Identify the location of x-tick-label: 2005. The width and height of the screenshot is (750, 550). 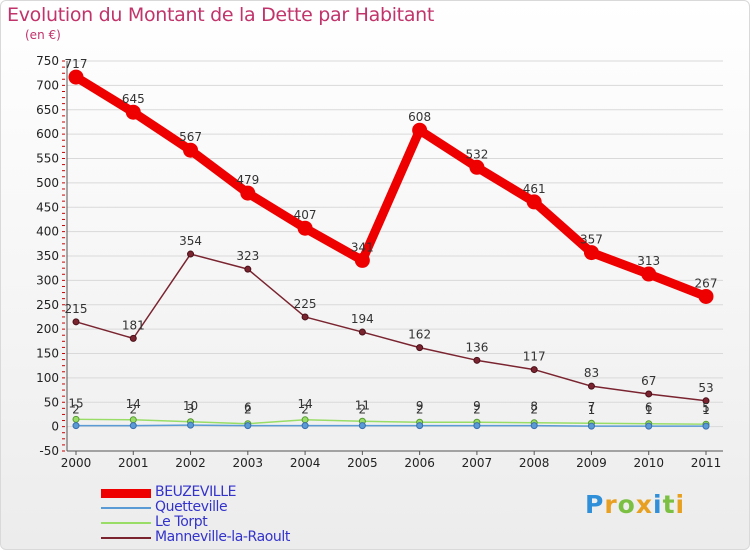
(362, 463).